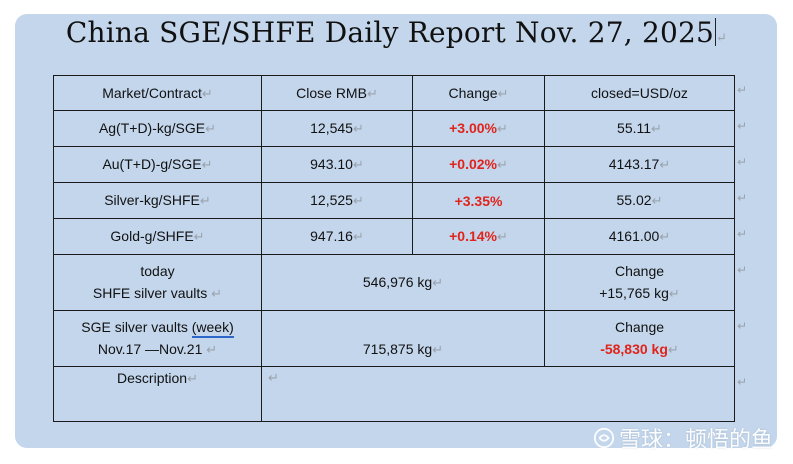  What do you see at coordinates (157, 200) in the screenshot?
I see `contract-cell: Silver-kg/SHFE↵` at bounding box center [157, 200].